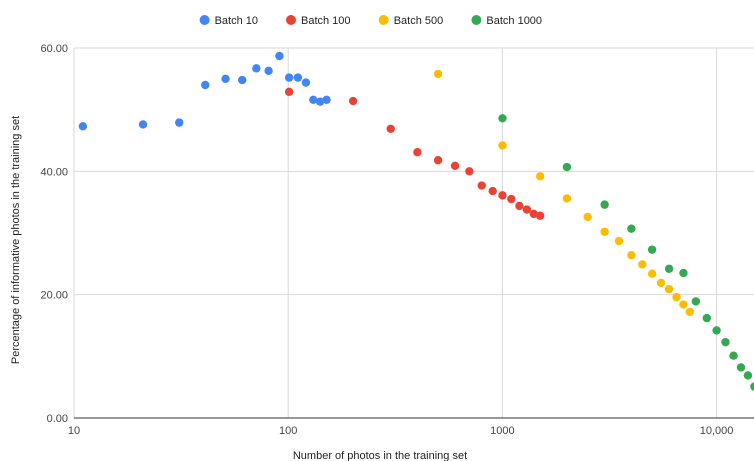  What do you see at coordinates (370, 21) in the screenshot?
I see `legend: Batch 10 Batch 100 Batch 500 Batch 1000` at bounding box center [370, 21].